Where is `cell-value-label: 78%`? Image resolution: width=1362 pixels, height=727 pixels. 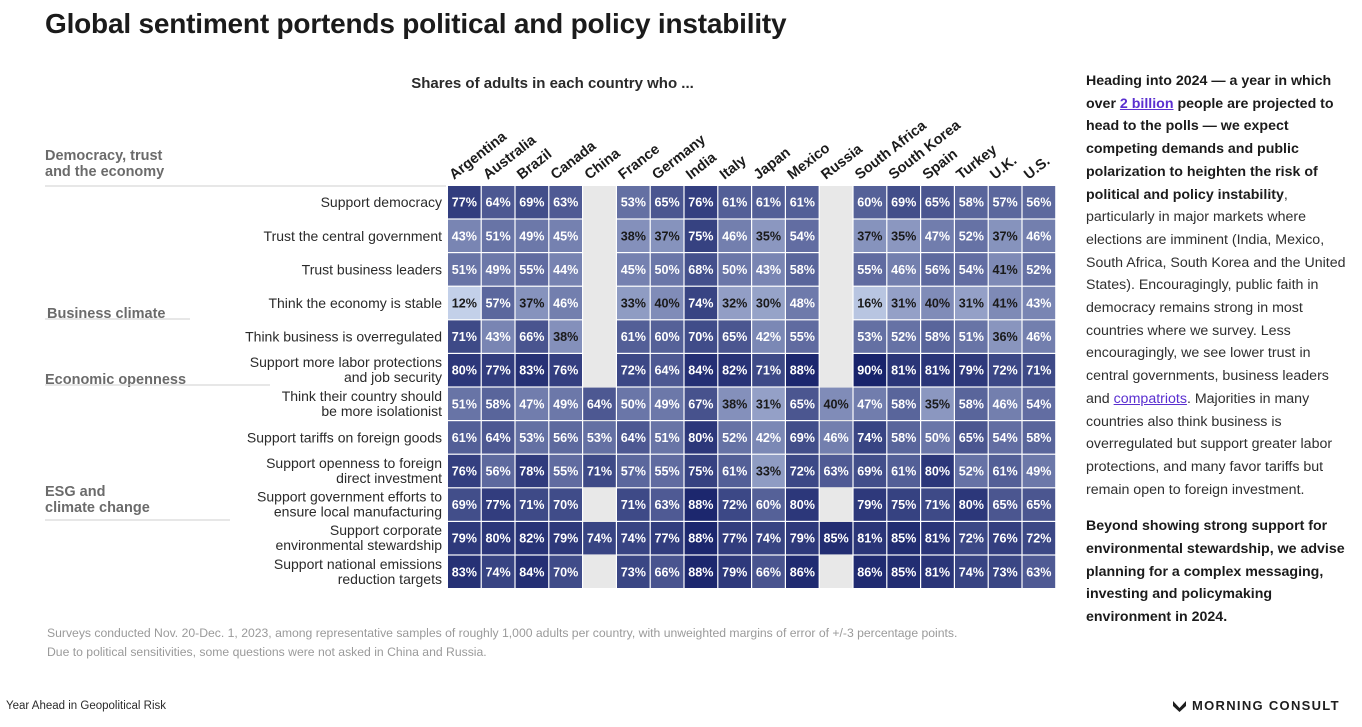 cell-value-label: 78% is located at coordinates (531, 472).